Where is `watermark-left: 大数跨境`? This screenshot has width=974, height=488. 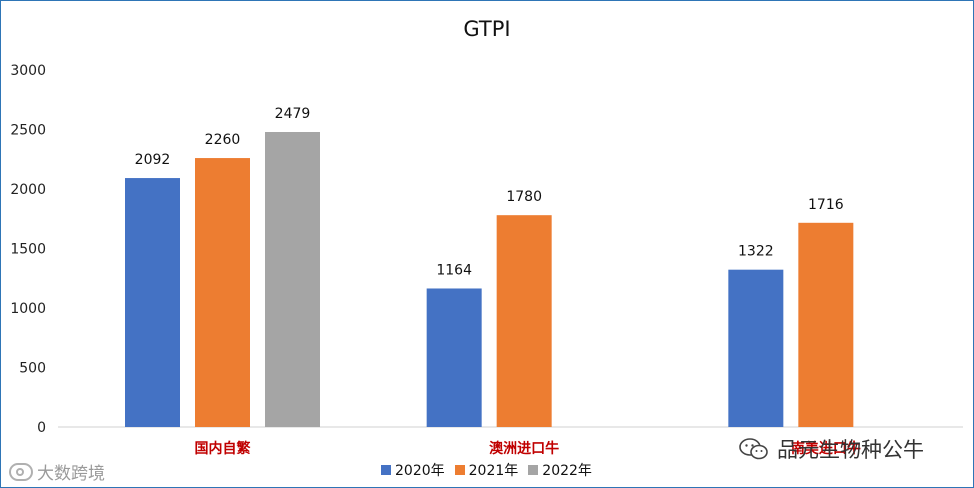
watermark-left: 大数跨境 is located at coordinates (57, 471).